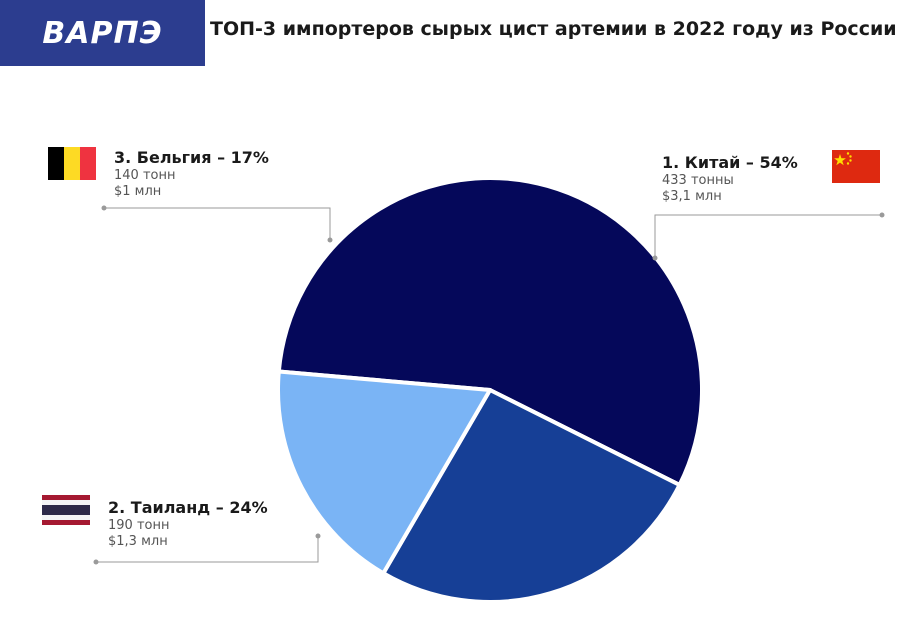 Image resolution: width=900 pixels, height=618 pixels. What do you see at coordinates (191, 157) in the screenshot?
I see `label-belgium-title: 3. Бельгия – 17%` at bounding box center [191, 157].